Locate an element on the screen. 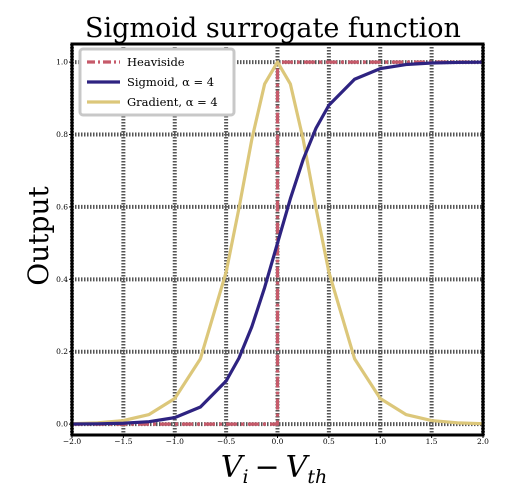  x-axis-label-v2: V is located at coordinates (298, 467).